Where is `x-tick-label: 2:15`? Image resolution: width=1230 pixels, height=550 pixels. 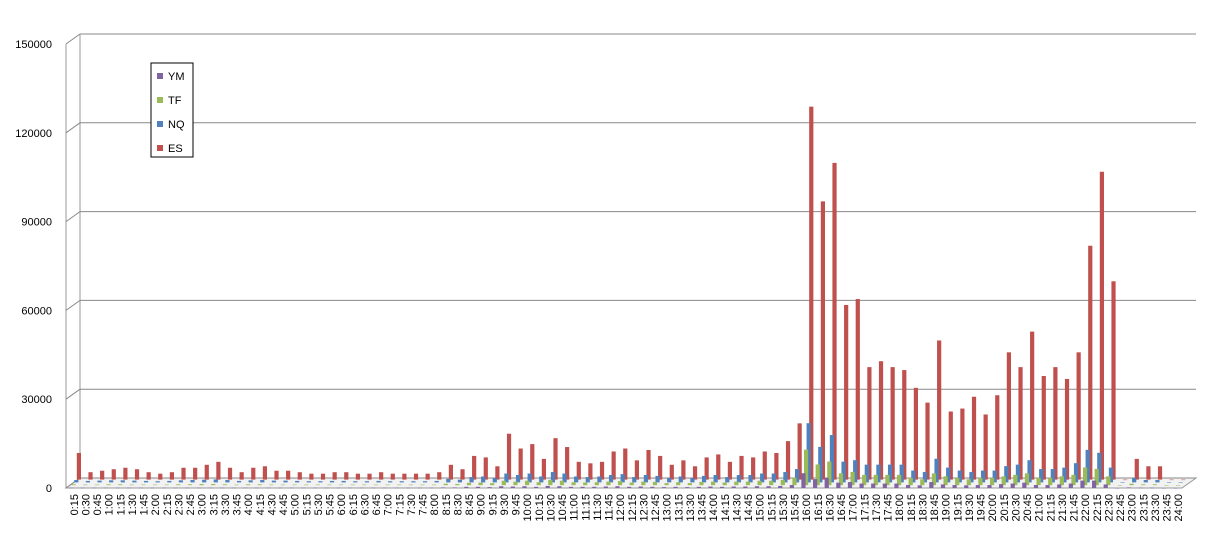 x-tick-label: 2:15 is located at coordinates (168, 504).